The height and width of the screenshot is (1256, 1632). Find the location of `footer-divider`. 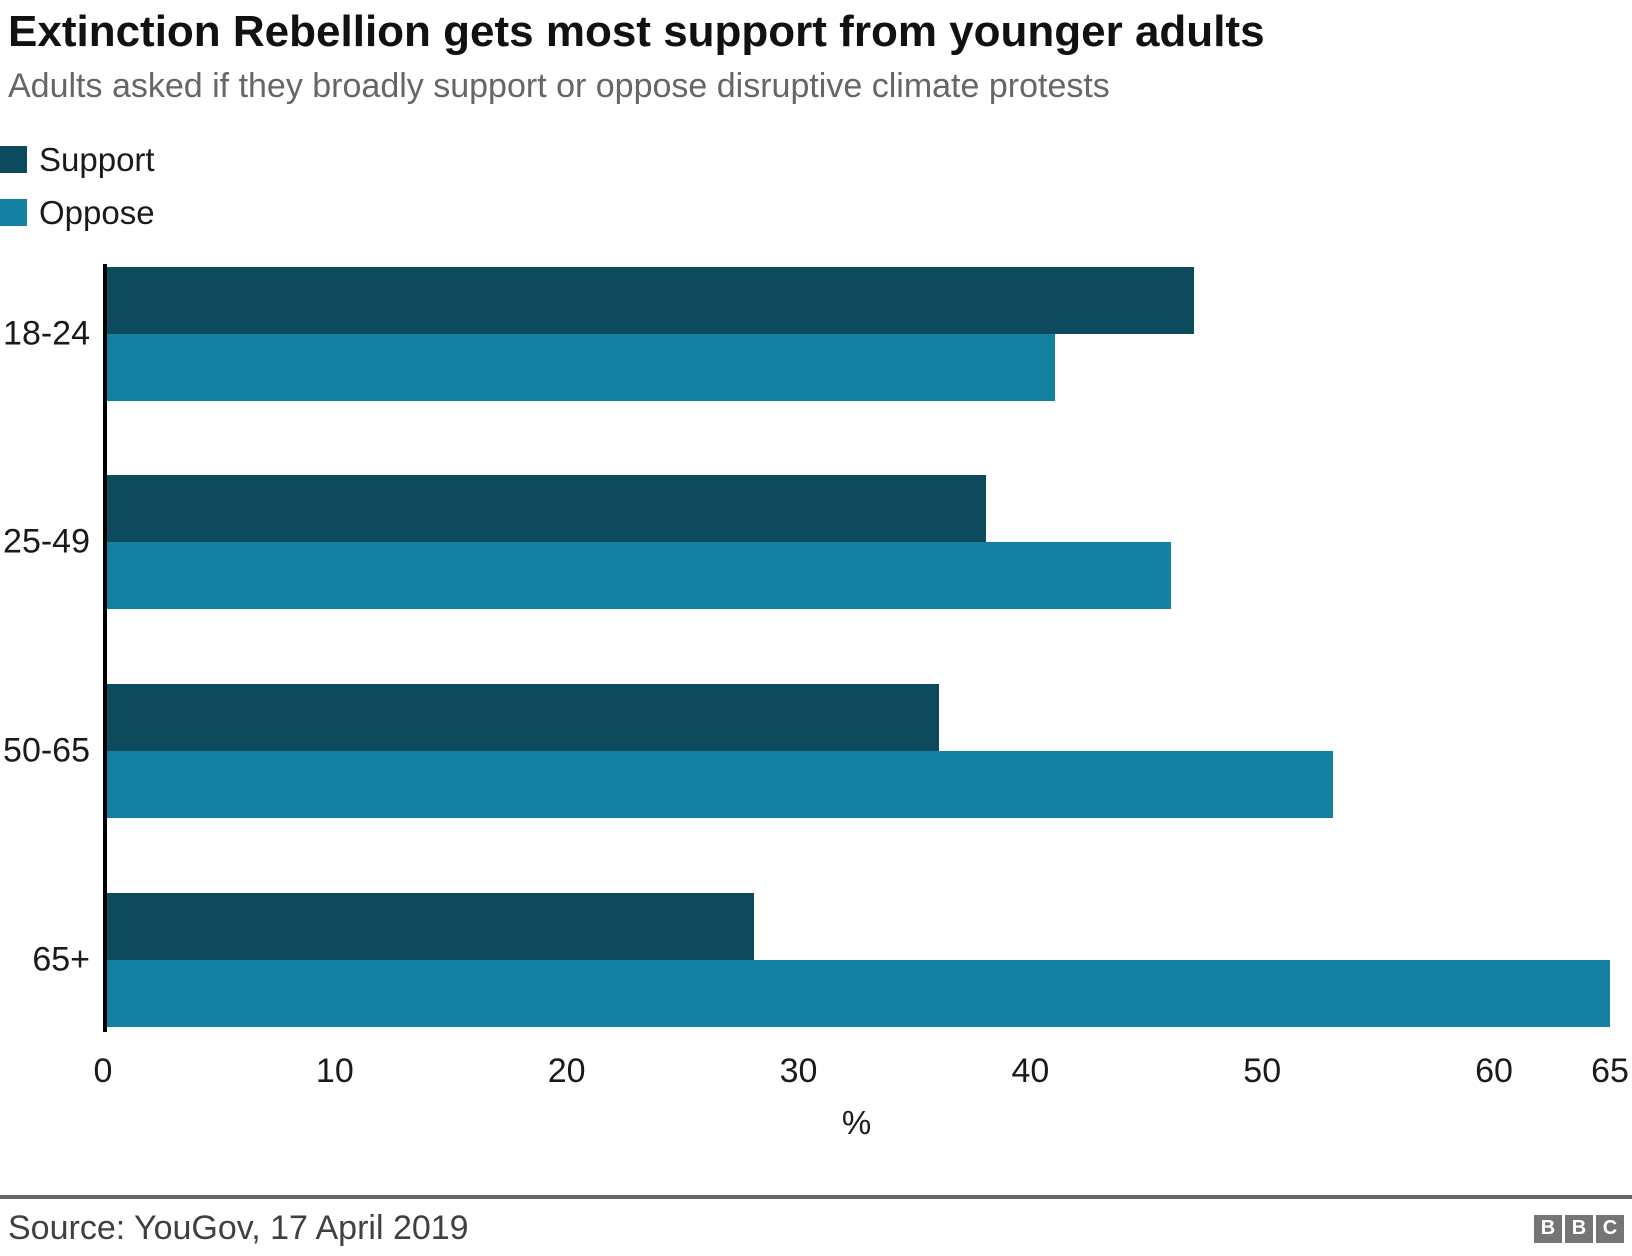

footer-divider is located at coordinates (816, 1197).